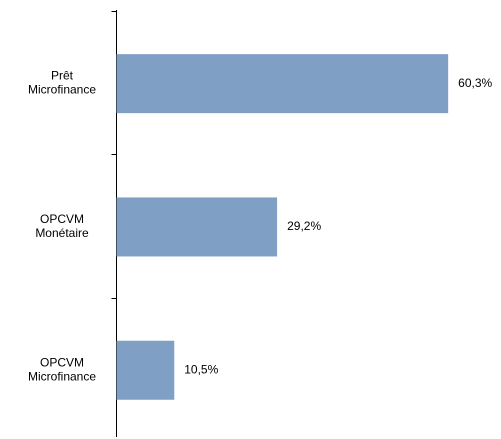 The width and height of the screenshot is (501, 439). What do you see at coordinates (475, 83) in the screenshot?
I see `value-label: 60,3%` at bounding box center [475, 83].